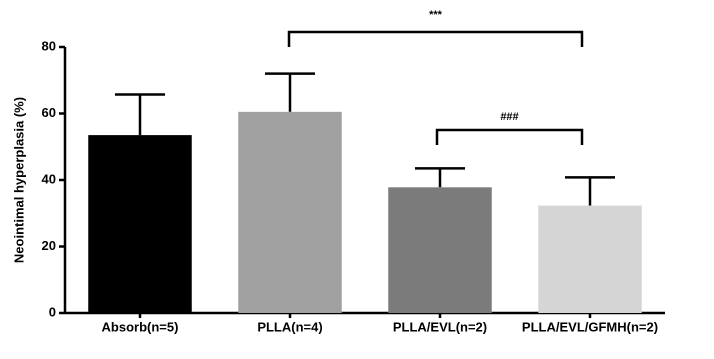  Describe the element at coordinates (49, 178) in the screenshot. I see `y-tick-label: 40` at that location.